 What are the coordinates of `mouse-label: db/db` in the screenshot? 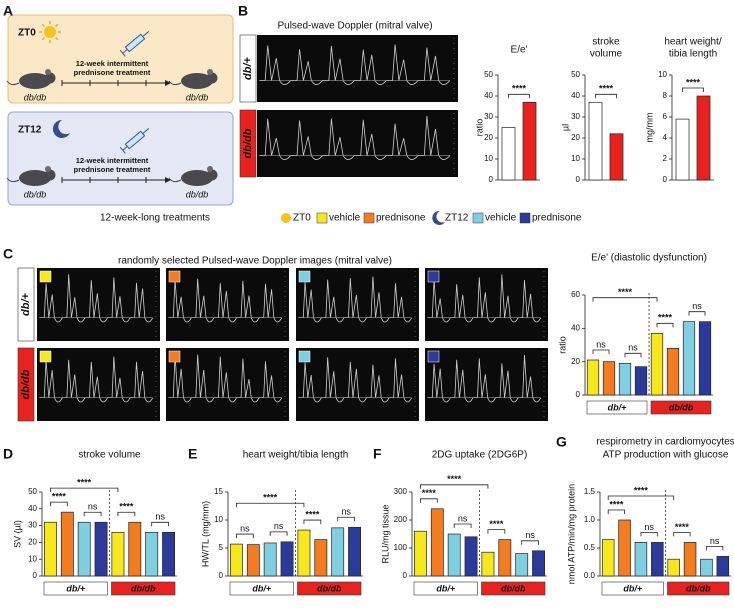 It's located at (35, 97).